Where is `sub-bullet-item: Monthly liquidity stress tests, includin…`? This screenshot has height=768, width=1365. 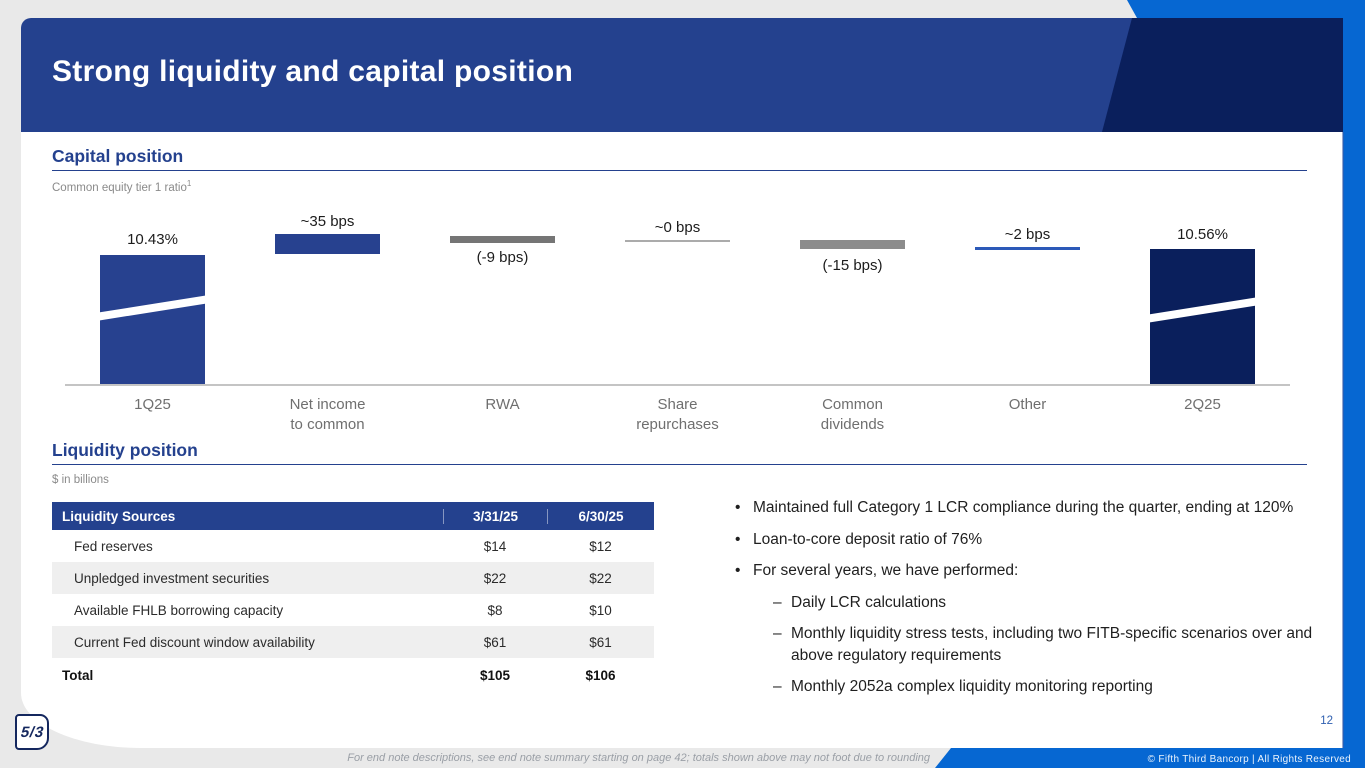
sub-bullet-item: Monthly liquidity stress tests, includin… is located at coordinates (1043, 644).